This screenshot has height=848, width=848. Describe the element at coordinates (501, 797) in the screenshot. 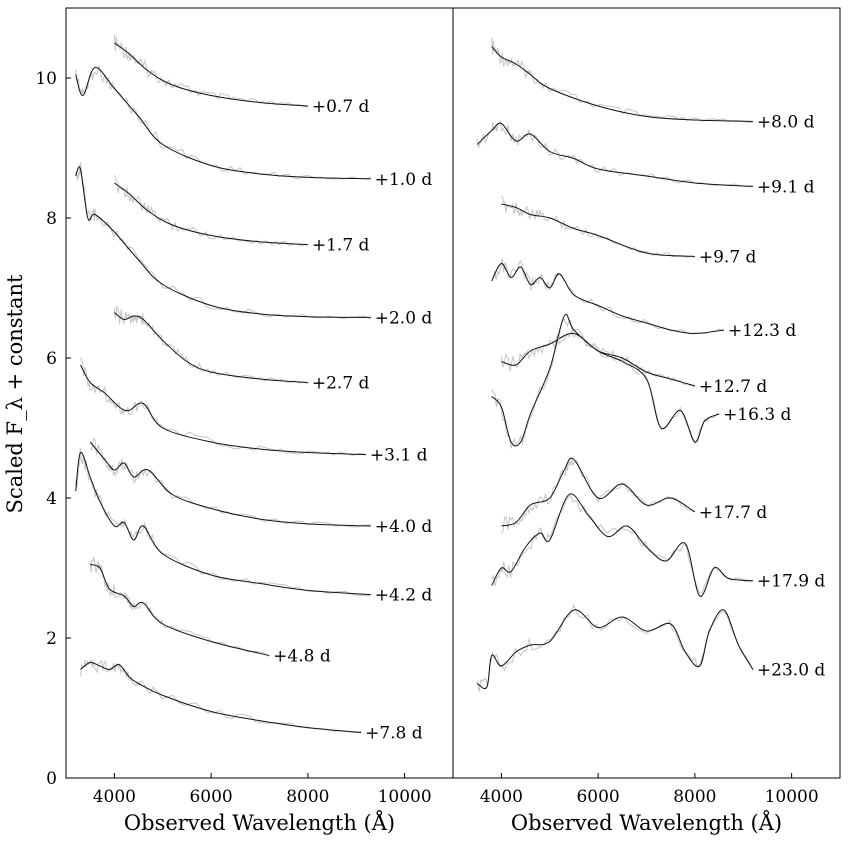

I see `right-x-tick-label-4000: 4000` at that location.